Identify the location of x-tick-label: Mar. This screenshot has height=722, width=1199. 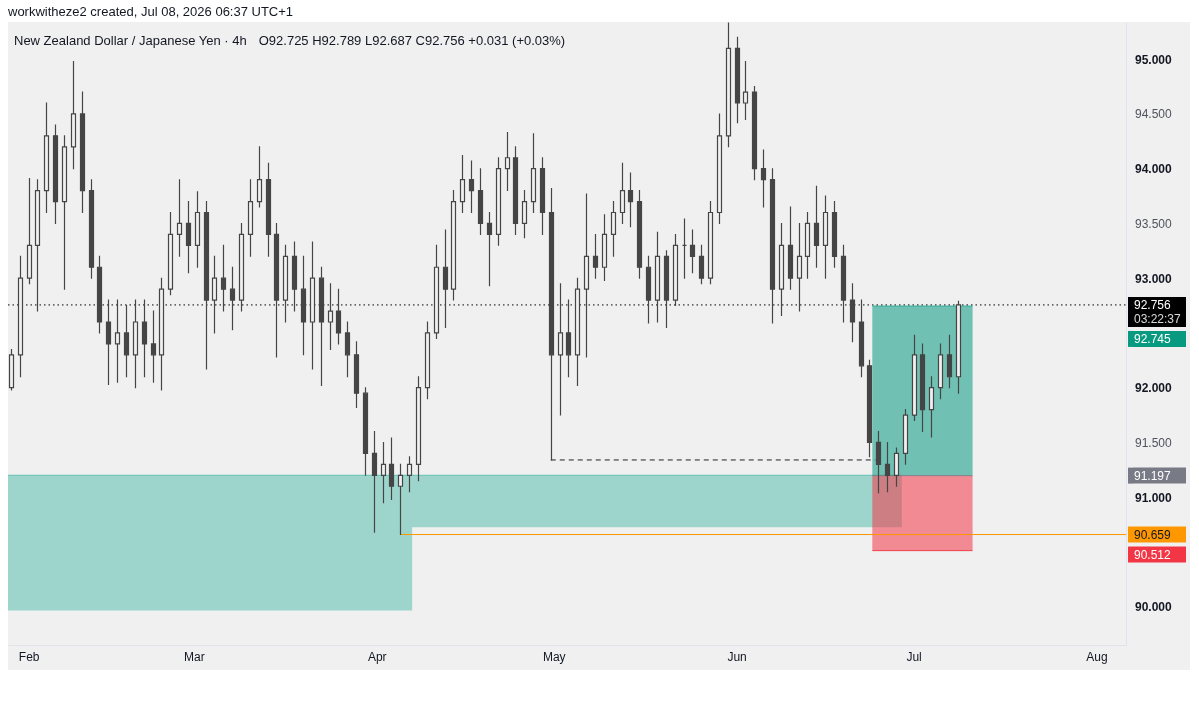
(194, 656).